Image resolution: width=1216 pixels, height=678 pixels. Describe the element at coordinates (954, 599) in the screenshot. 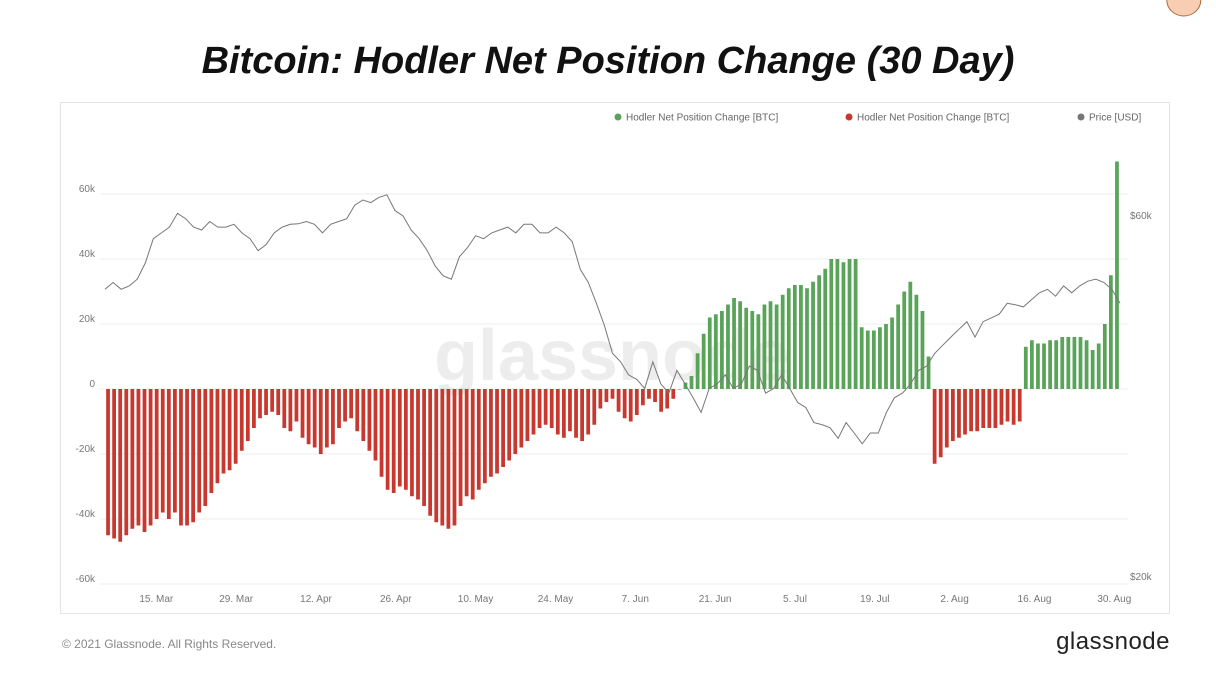

I see `x-tick-label: 2. Aug` at that location.